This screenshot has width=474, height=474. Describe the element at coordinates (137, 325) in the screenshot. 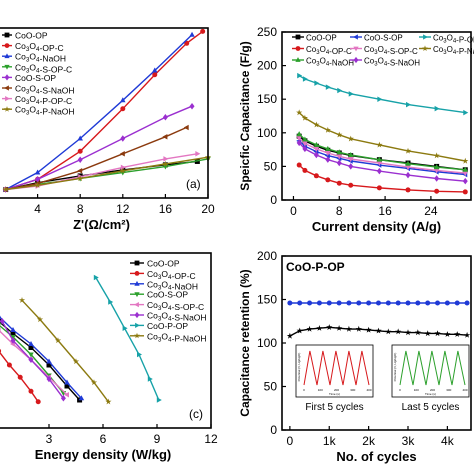

I see `panel-c-legend-marker` at that location.